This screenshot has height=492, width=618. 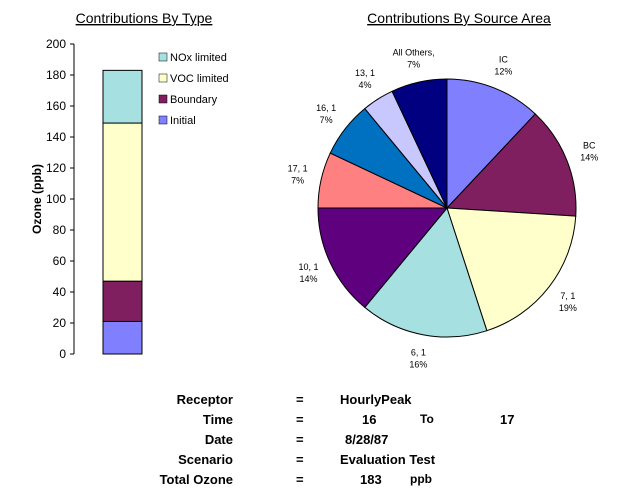 I want to click on legend-swatch-nox-limited, so click(x=163, y=57).